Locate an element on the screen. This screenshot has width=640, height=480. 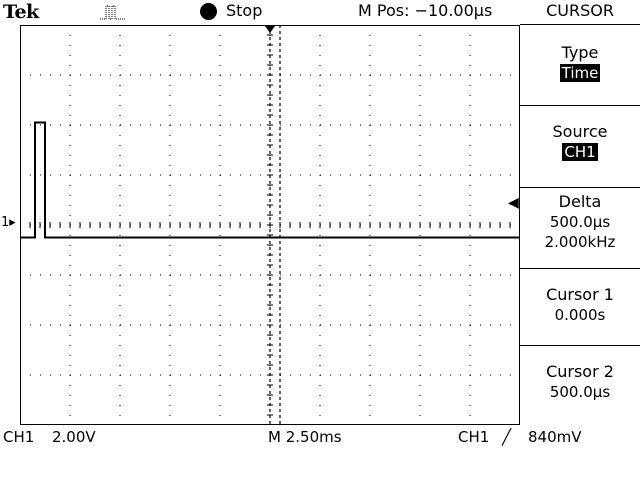
menu-source-button: Source CH1 is located at coordinates (580, 145).